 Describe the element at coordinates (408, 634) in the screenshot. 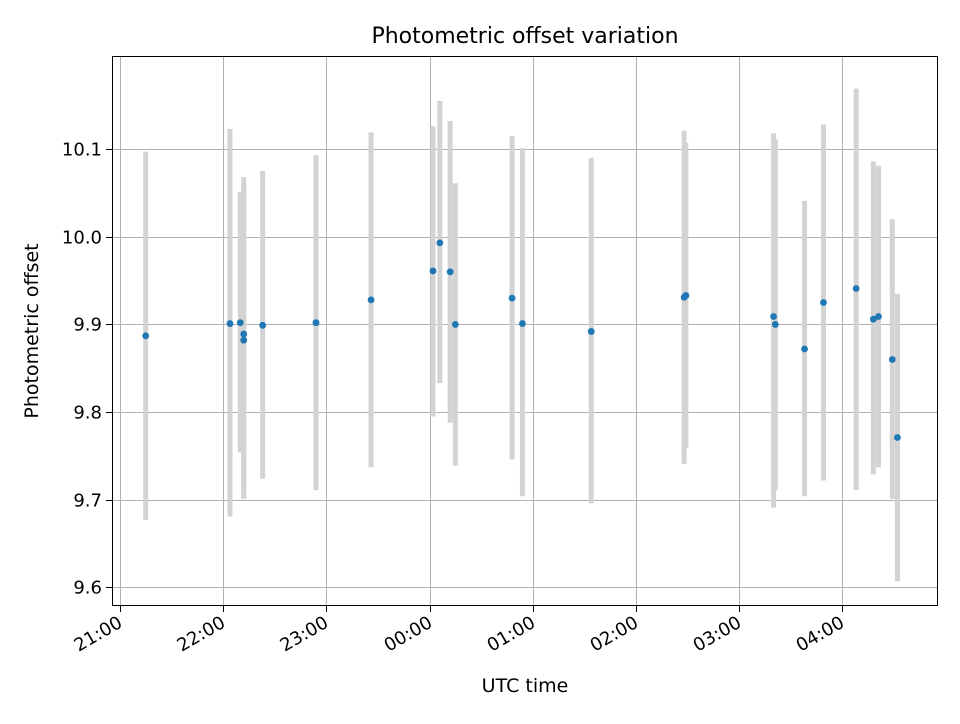

I see `x-tick-label: 00:00` at that location.